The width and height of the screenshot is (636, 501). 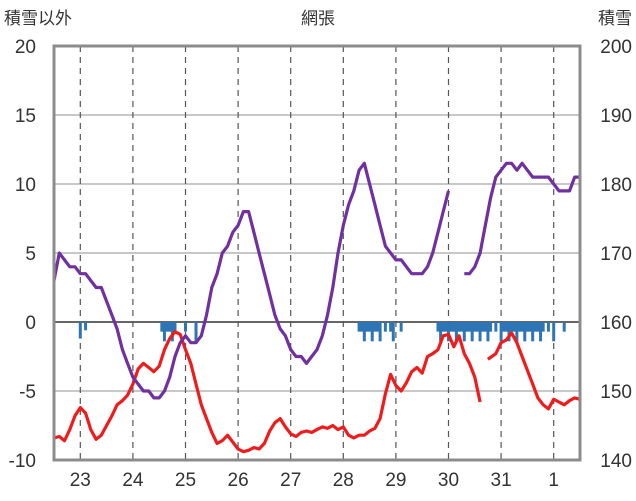 I want to click on x-tick-label: 25, so click(x=185, y=480).